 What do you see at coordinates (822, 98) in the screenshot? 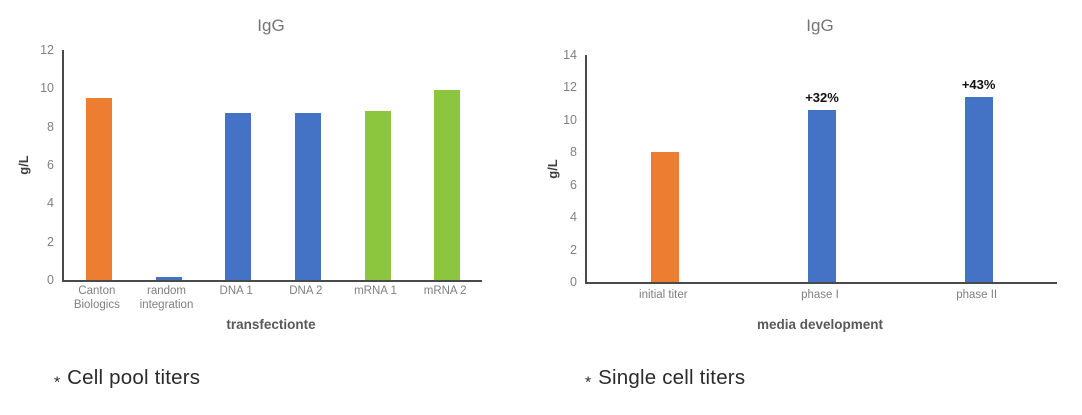
I see `bar-value-label: +32%` at bounding box center [822, 98].